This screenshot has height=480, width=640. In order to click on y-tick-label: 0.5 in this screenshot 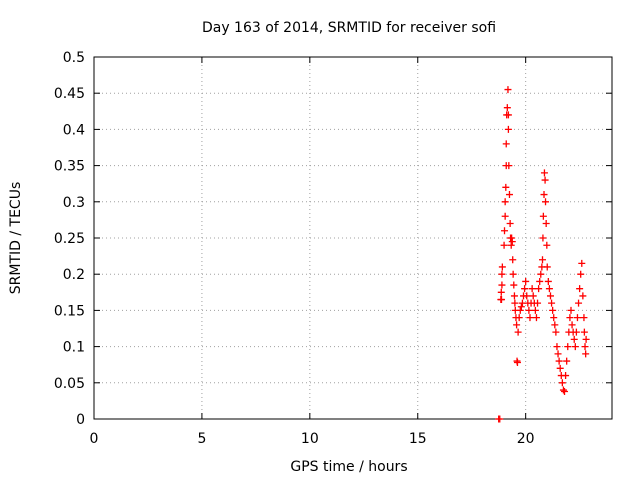, I will do `click(74, 58)`.